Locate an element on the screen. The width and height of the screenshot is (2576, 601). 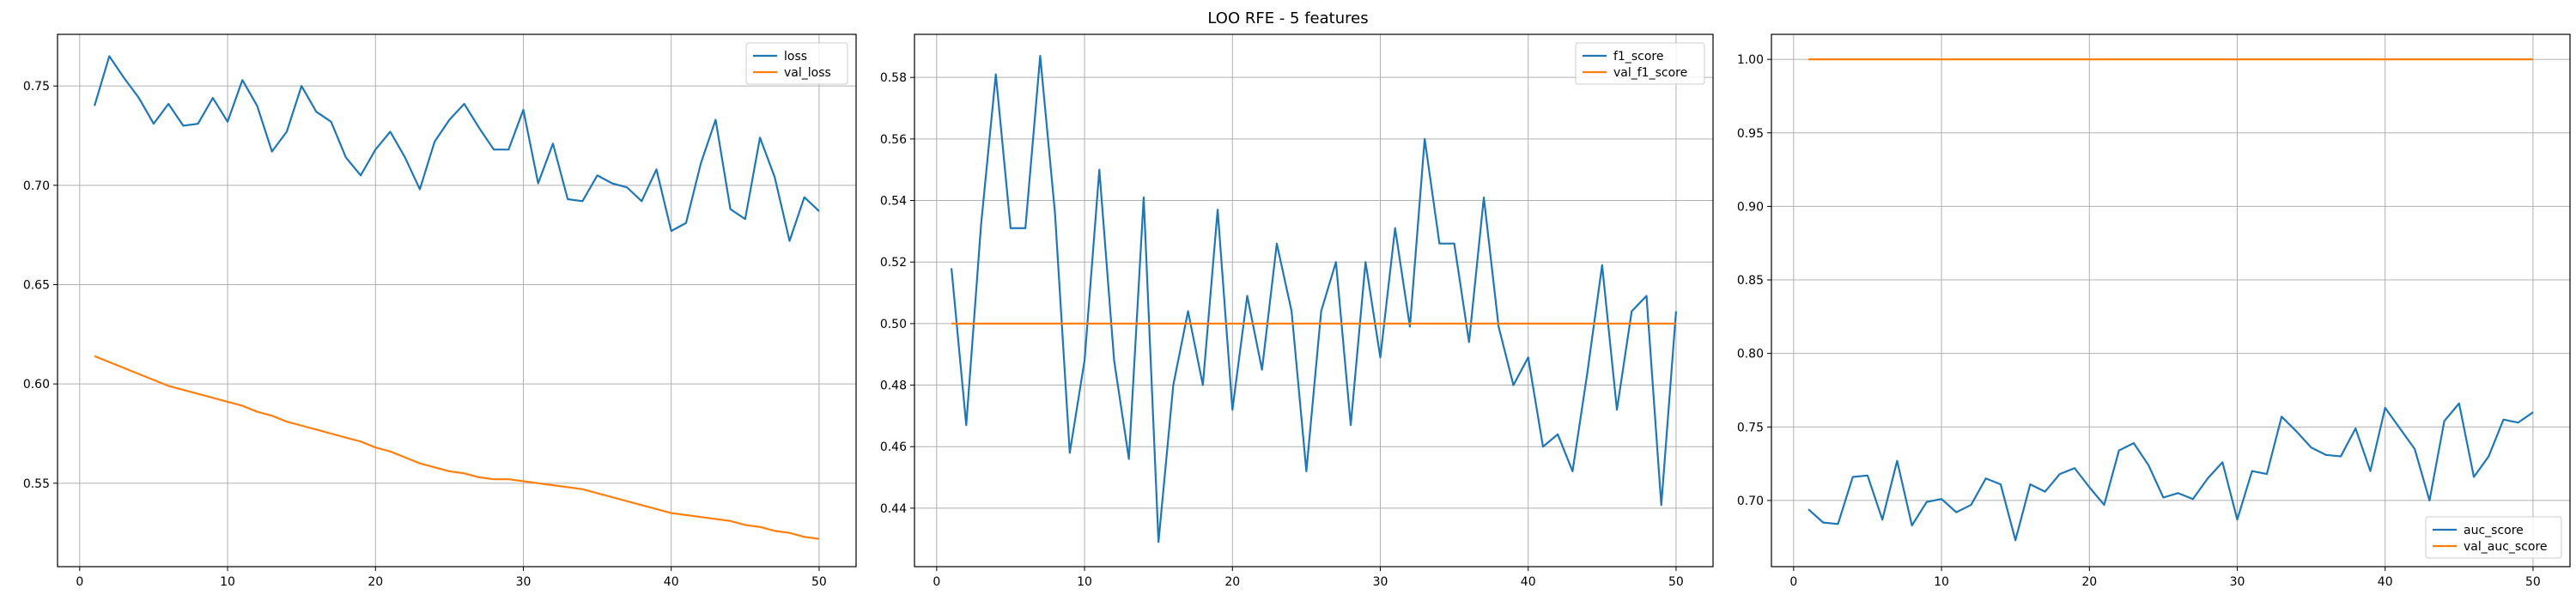
series-line-val-loss is located at coordinates (457, 447).